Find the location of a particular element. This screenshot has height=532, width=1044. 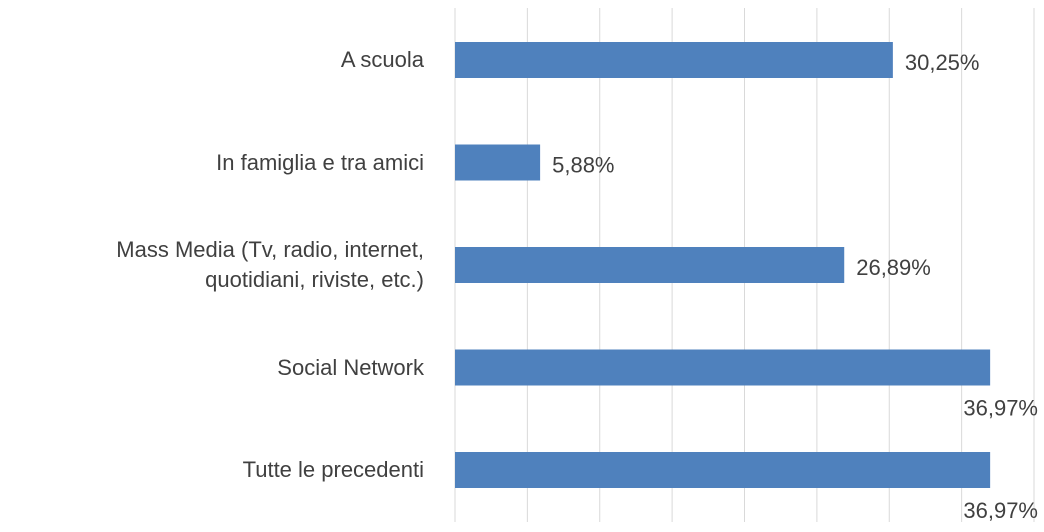

y-tick-label: Tutte le precedenti is located at coordinates (333, 469).